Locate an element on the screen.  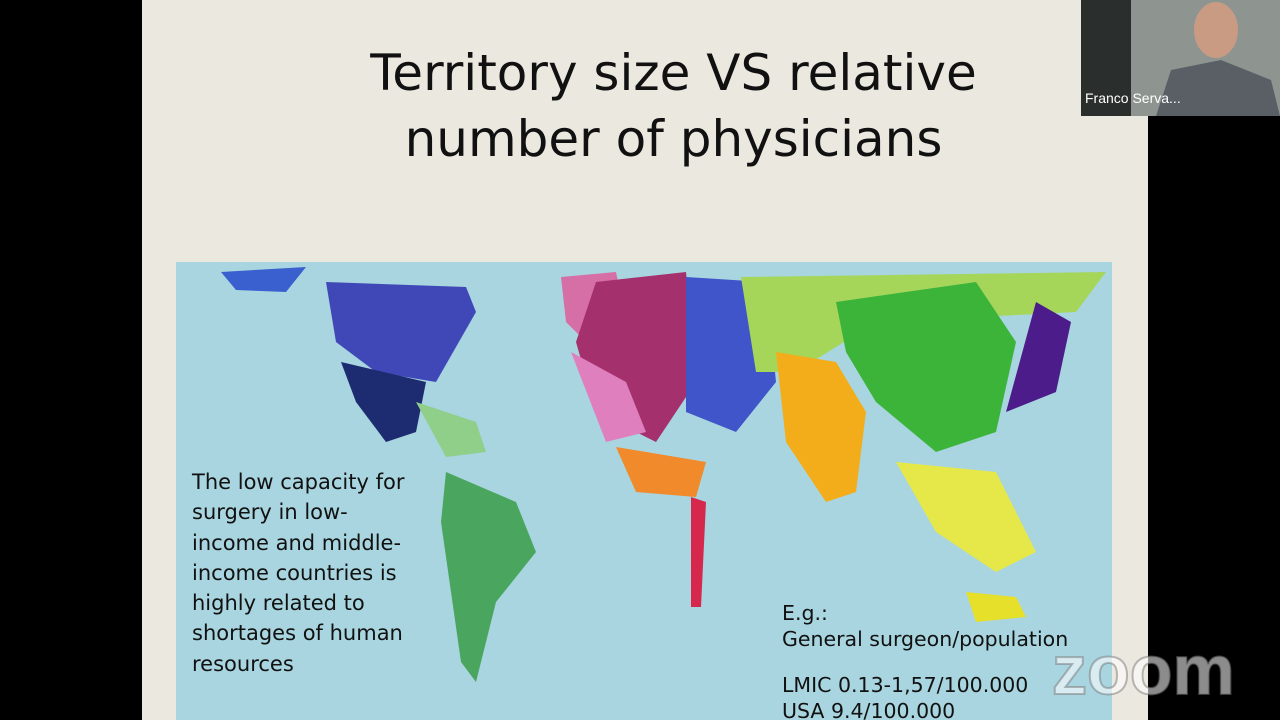
title-line: Territory size VS relative is located at coordinates (673, 73).